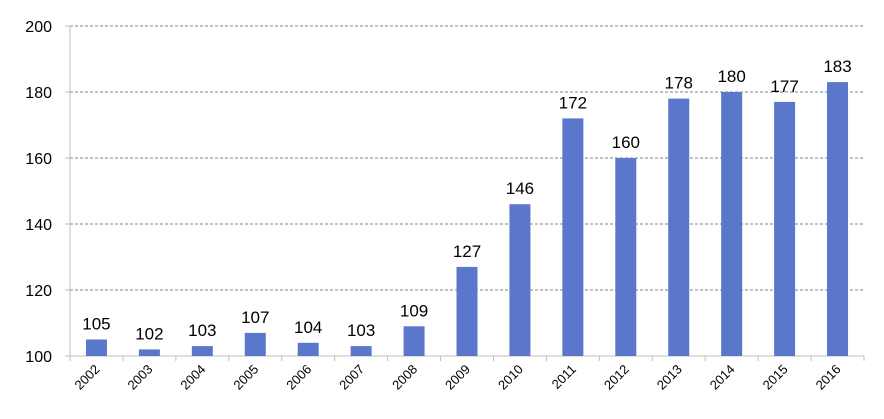 This screenshot has height=419, width=884. What do you see at coordinates (785, 229) in the screenshot?
I see `bar-2015` at bounding box center [785, 229].